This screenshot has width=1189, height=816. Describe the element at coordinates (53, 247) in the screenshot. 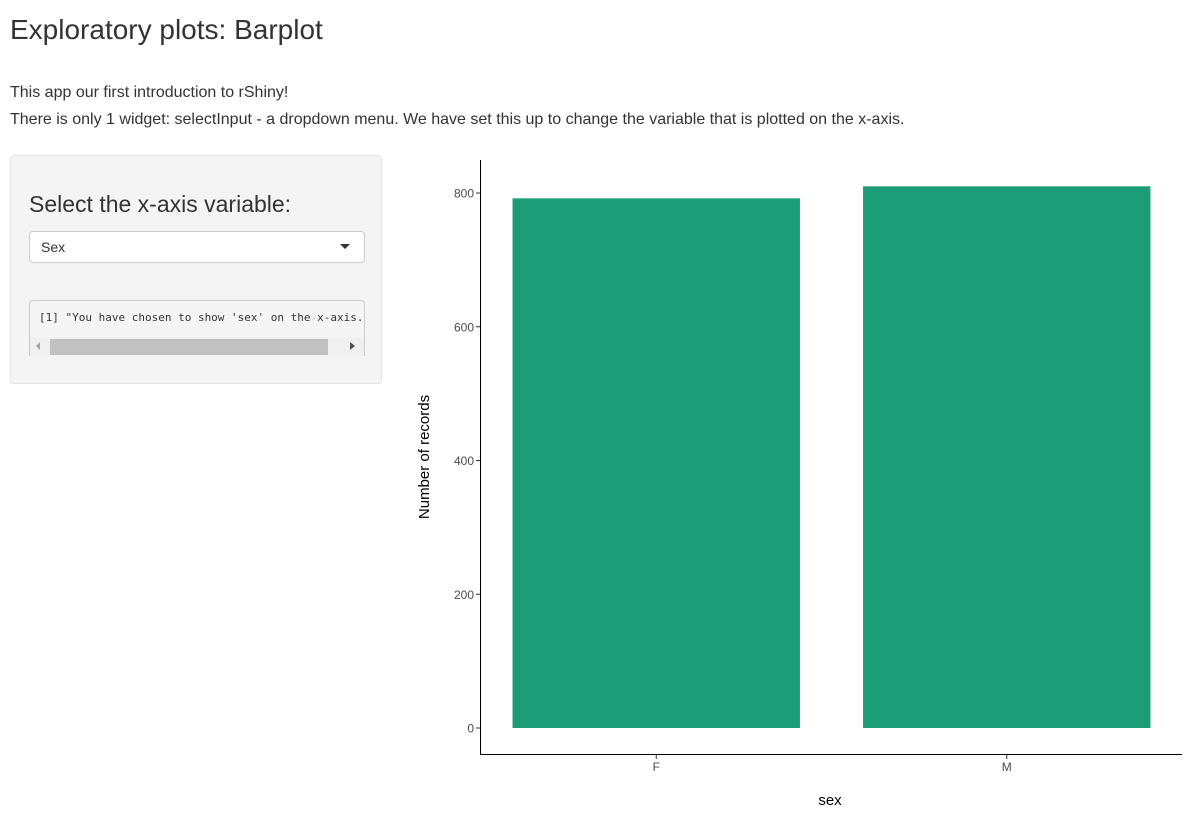

I see `x-axis-select-value: Sex` at that location.